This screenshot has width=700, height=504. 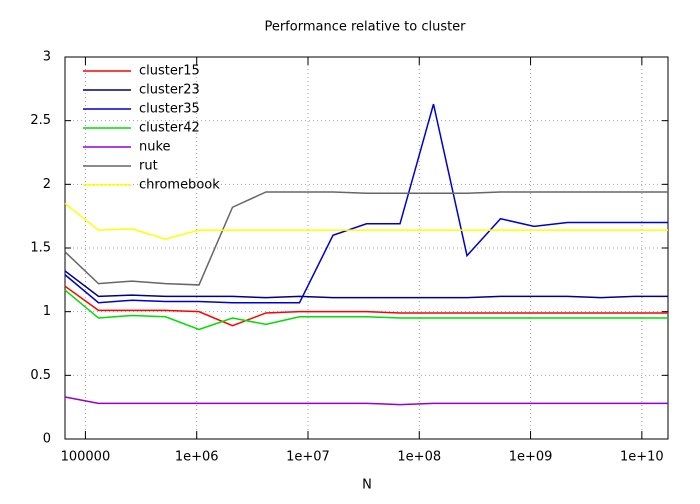 I want to click on x-tick-label: 1e+06, so click(x=197, y=457).